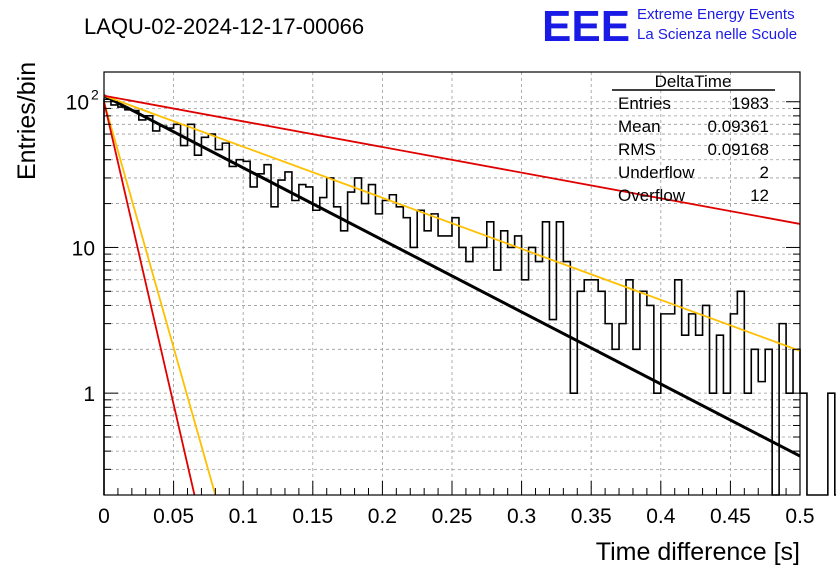 This screenshot has height=572, width=836. I want to click on x-tick-label: 0.3, so click(521, 516).